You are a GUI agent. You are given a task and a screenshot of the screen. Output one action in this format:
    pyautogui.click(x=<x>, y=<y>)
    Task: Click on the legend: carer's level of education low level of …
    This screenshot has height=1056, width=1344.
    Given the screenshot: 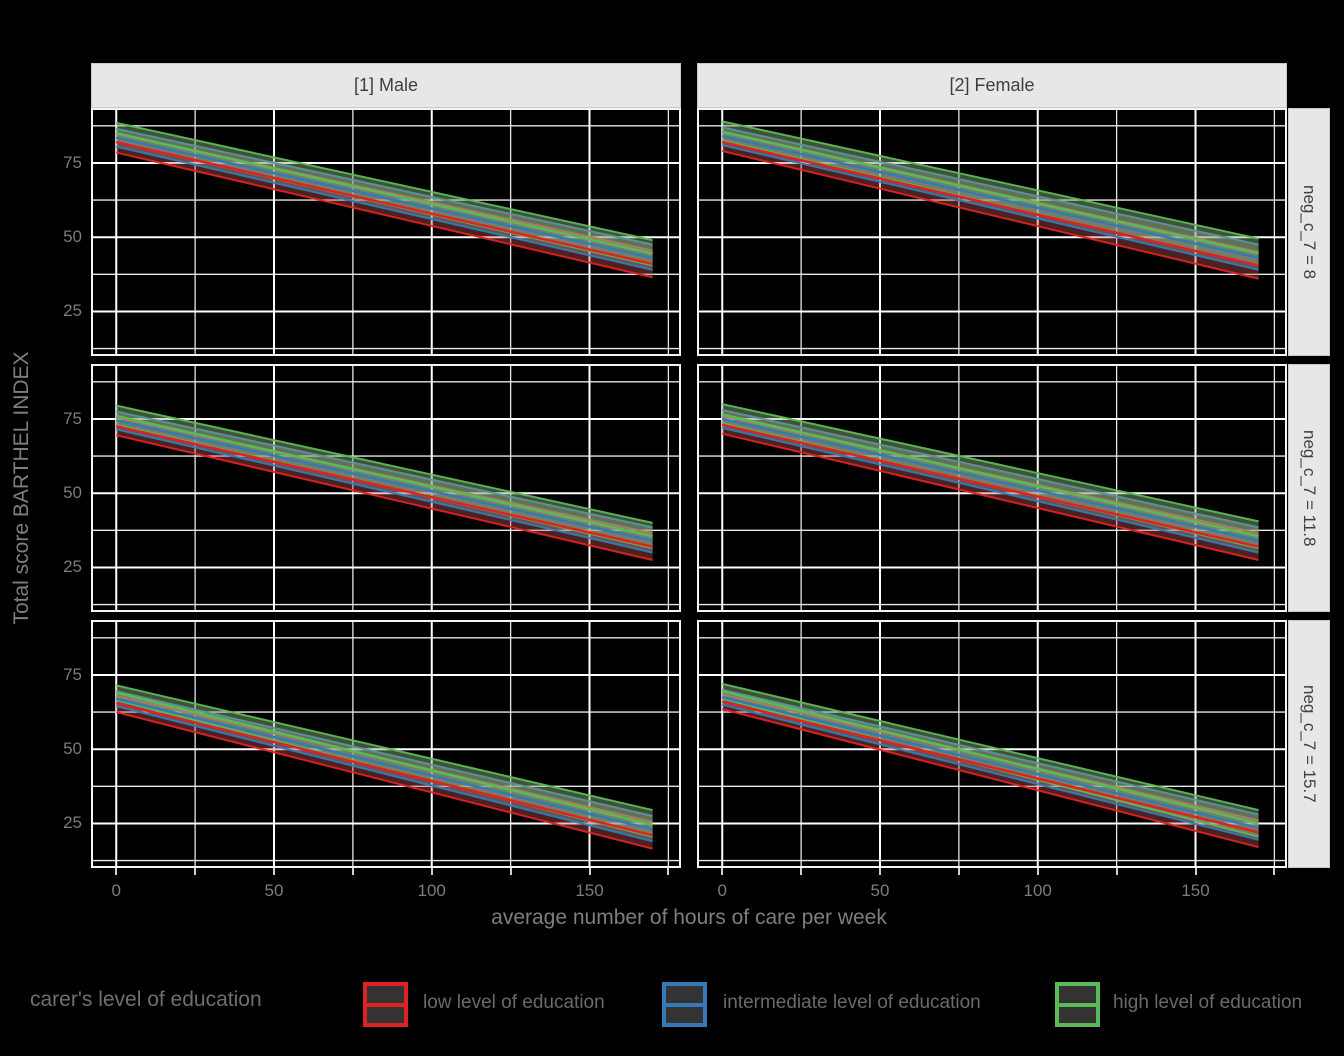 What is the action you would take?
    pyautogui.click(x=672, y=1004)
    